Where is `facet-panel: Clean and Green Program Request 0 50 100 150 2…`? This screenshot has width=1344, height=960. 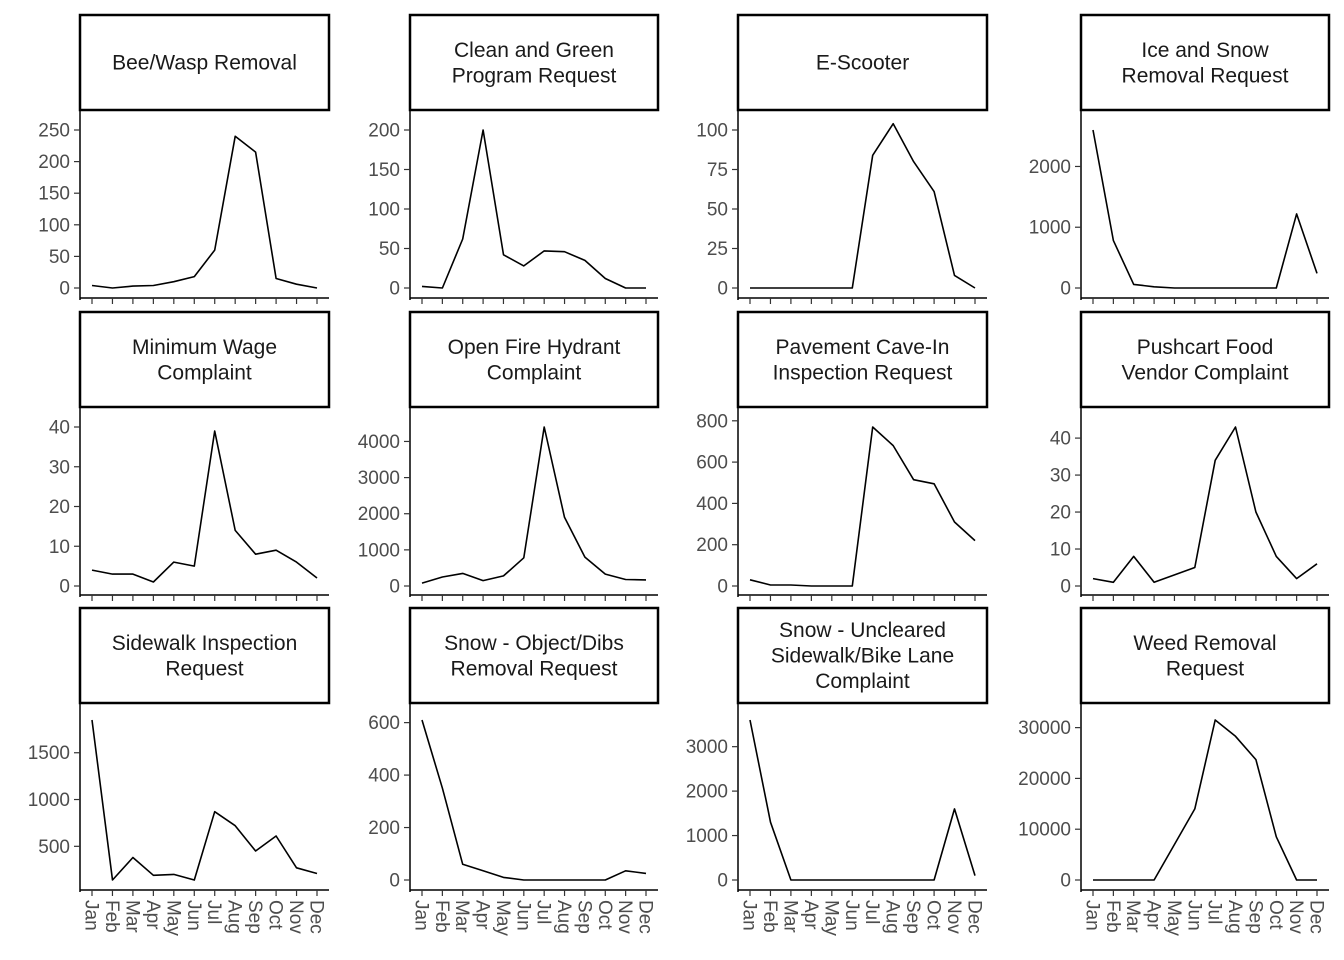
facet-panel: Clean and Green Program Request 0 50 100 150 2… is located at coordinates (514, 158).